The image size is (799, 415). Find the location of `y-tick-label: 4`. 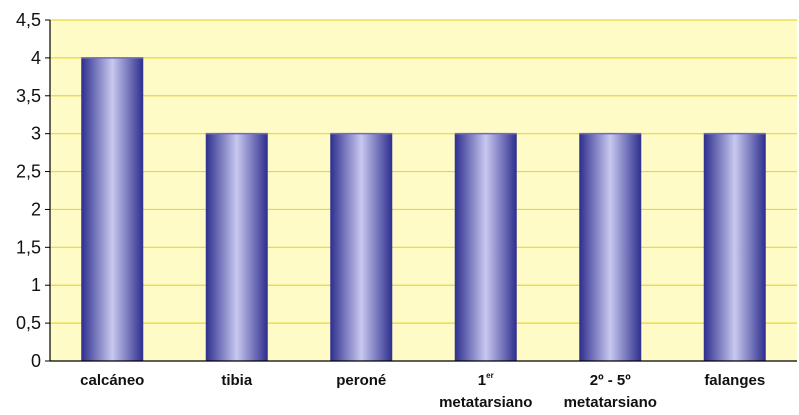

y-tick-label: 4 is located at coordinates (36, 58).